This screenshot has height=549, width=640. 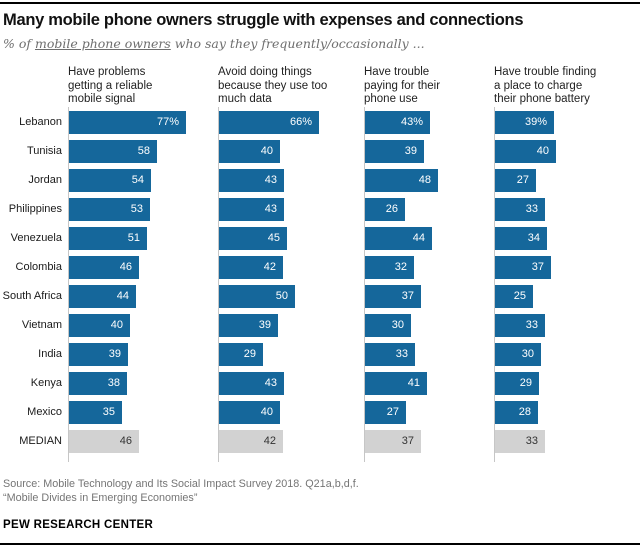 What do you see at coordinates (104, 267) in the screenshot?
I see `bar-colombia-col1: 46` at bounding box center [104, 267].